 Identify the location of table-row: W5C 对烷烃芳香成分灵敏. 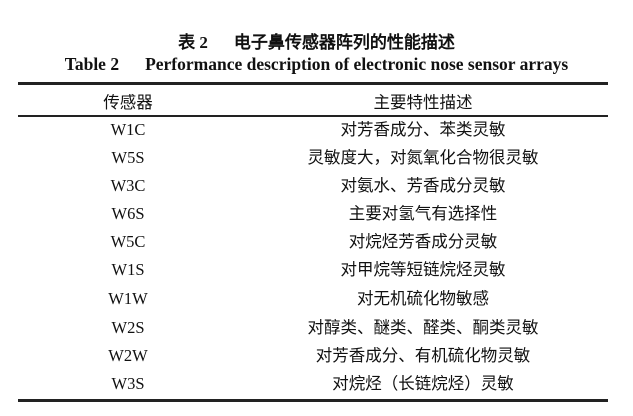
(313, 242).